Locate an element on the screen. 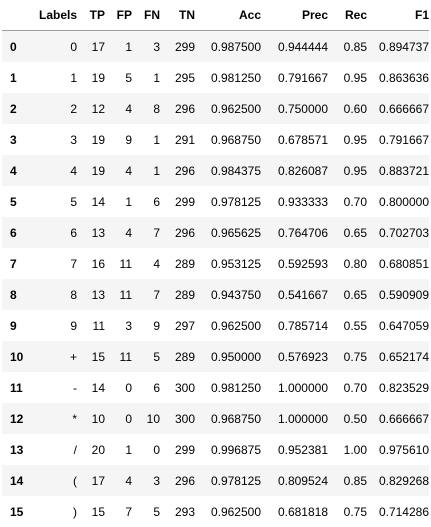  cell-tp: 19 is located at coordinates (91, 77).